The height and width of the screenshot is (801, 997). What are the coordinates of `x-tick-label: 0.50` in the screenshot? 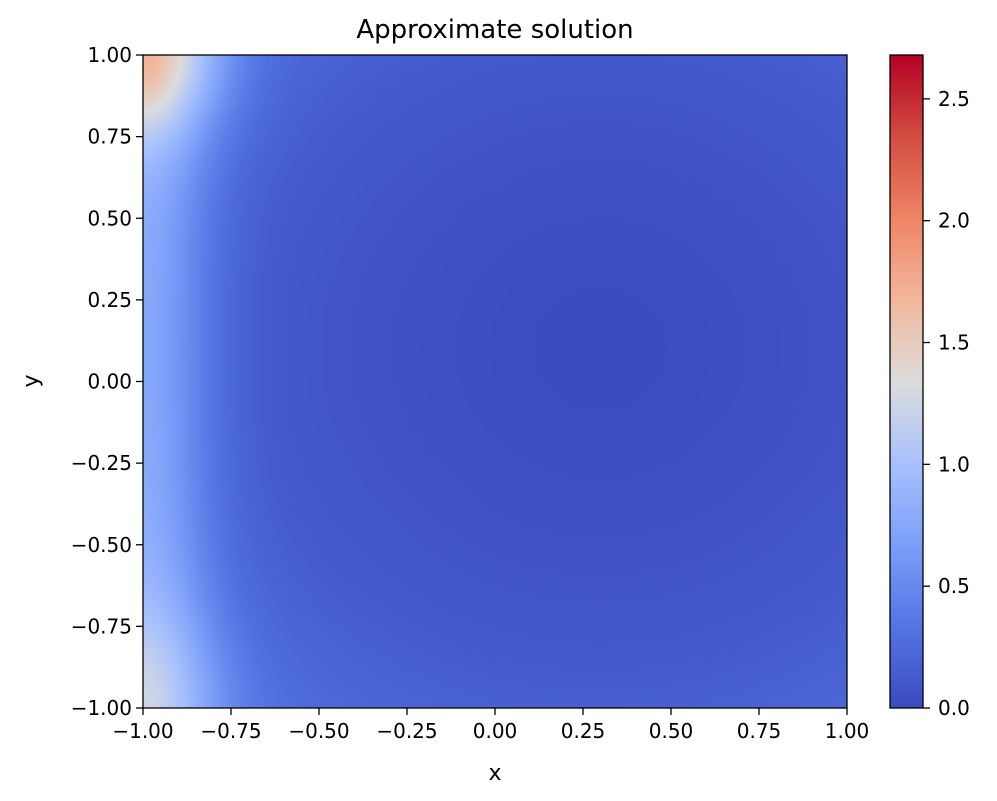 It's located at (671, 731).